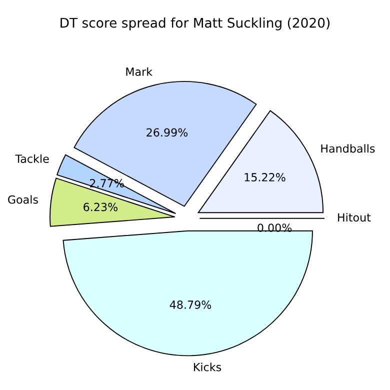 Image resolution: width=390 pixels, height=390 pixels. Describe the element at coordinates (167, 132) in the screenshot. I see `data-label: 26.99%` at that location.